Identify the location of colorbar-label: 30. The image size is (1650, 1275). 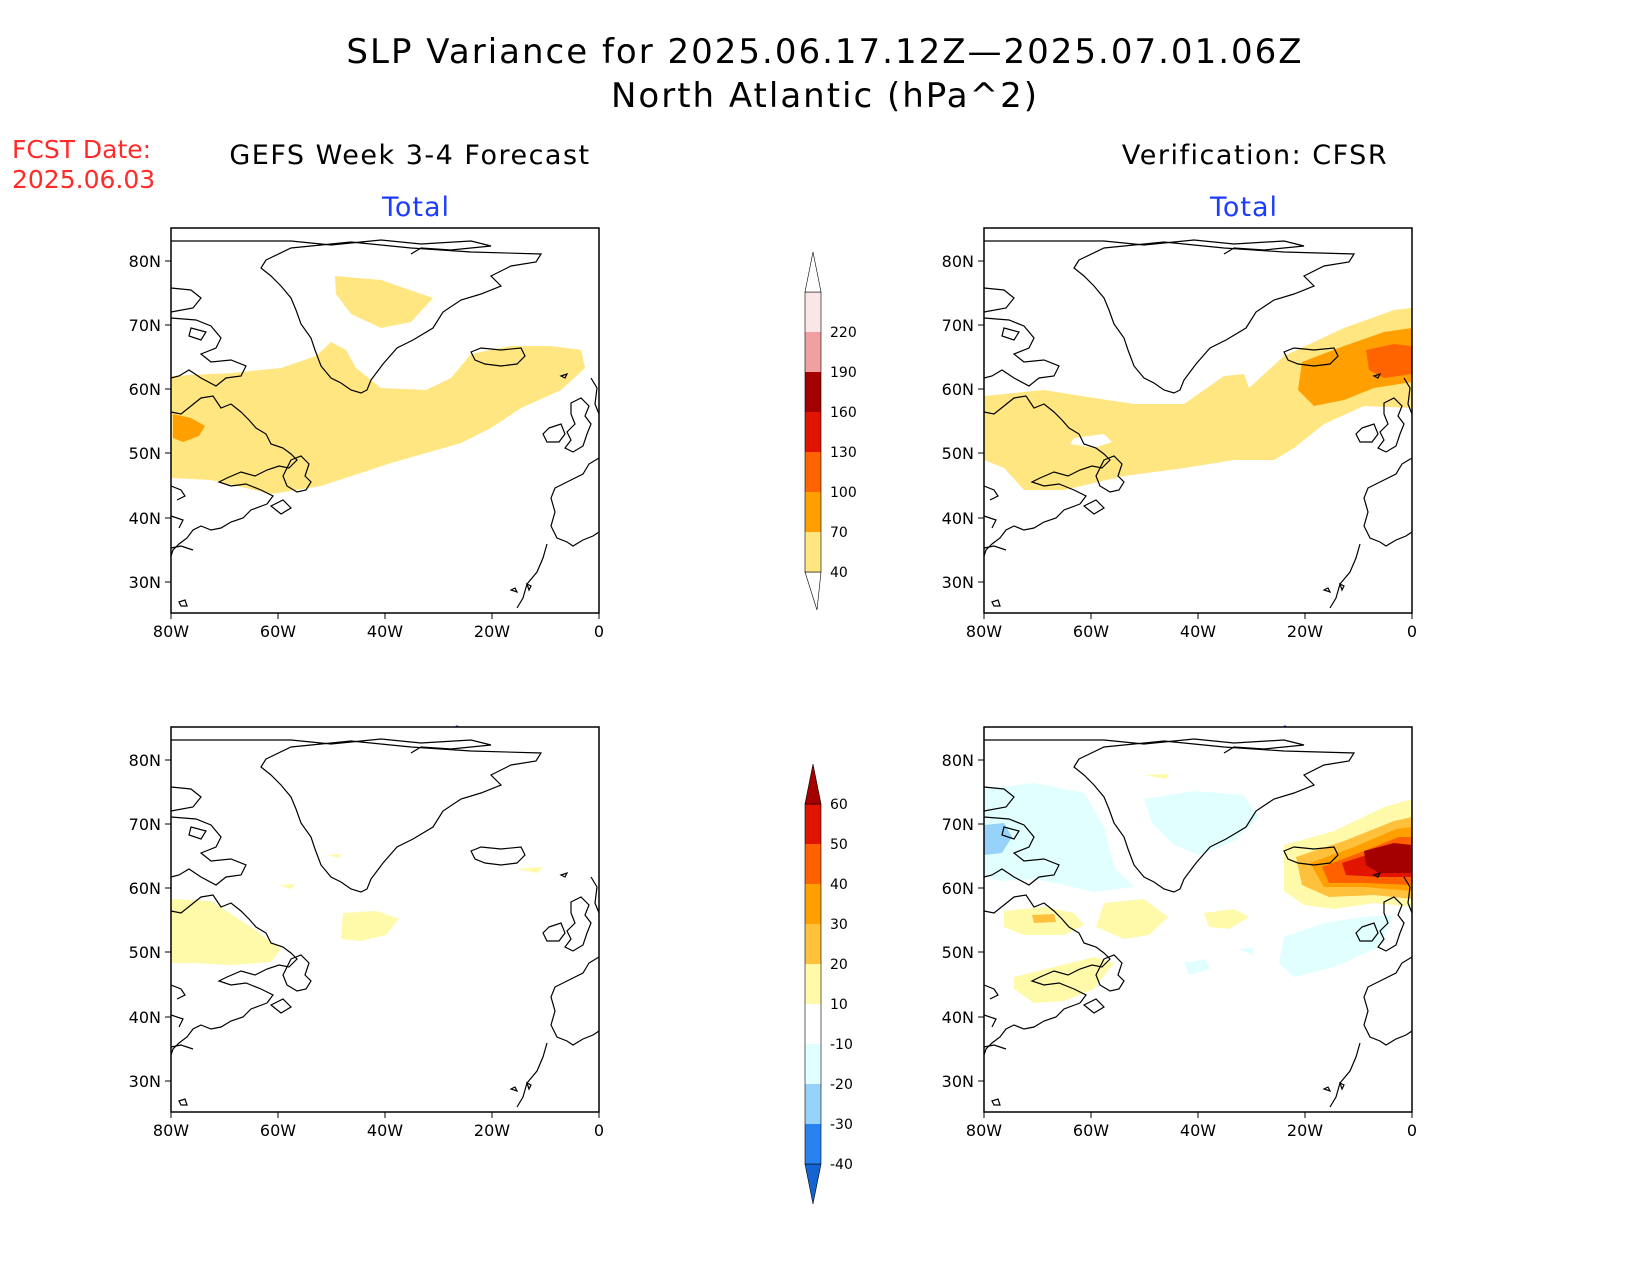
(839, 925).